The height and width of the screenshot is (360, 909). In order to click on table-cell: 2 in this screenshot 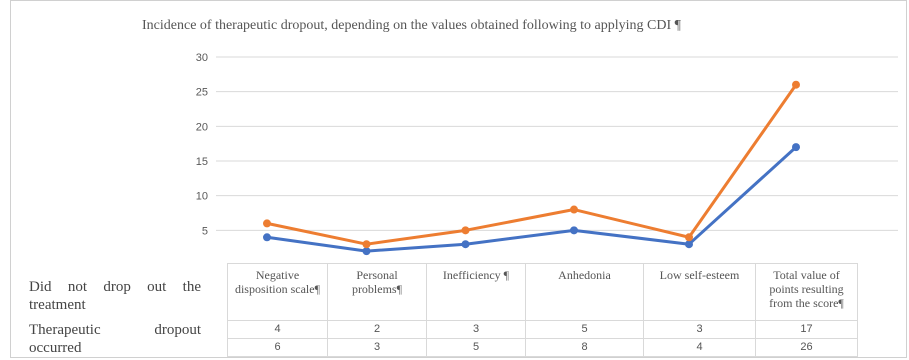, I will do `click(377, 329)`.